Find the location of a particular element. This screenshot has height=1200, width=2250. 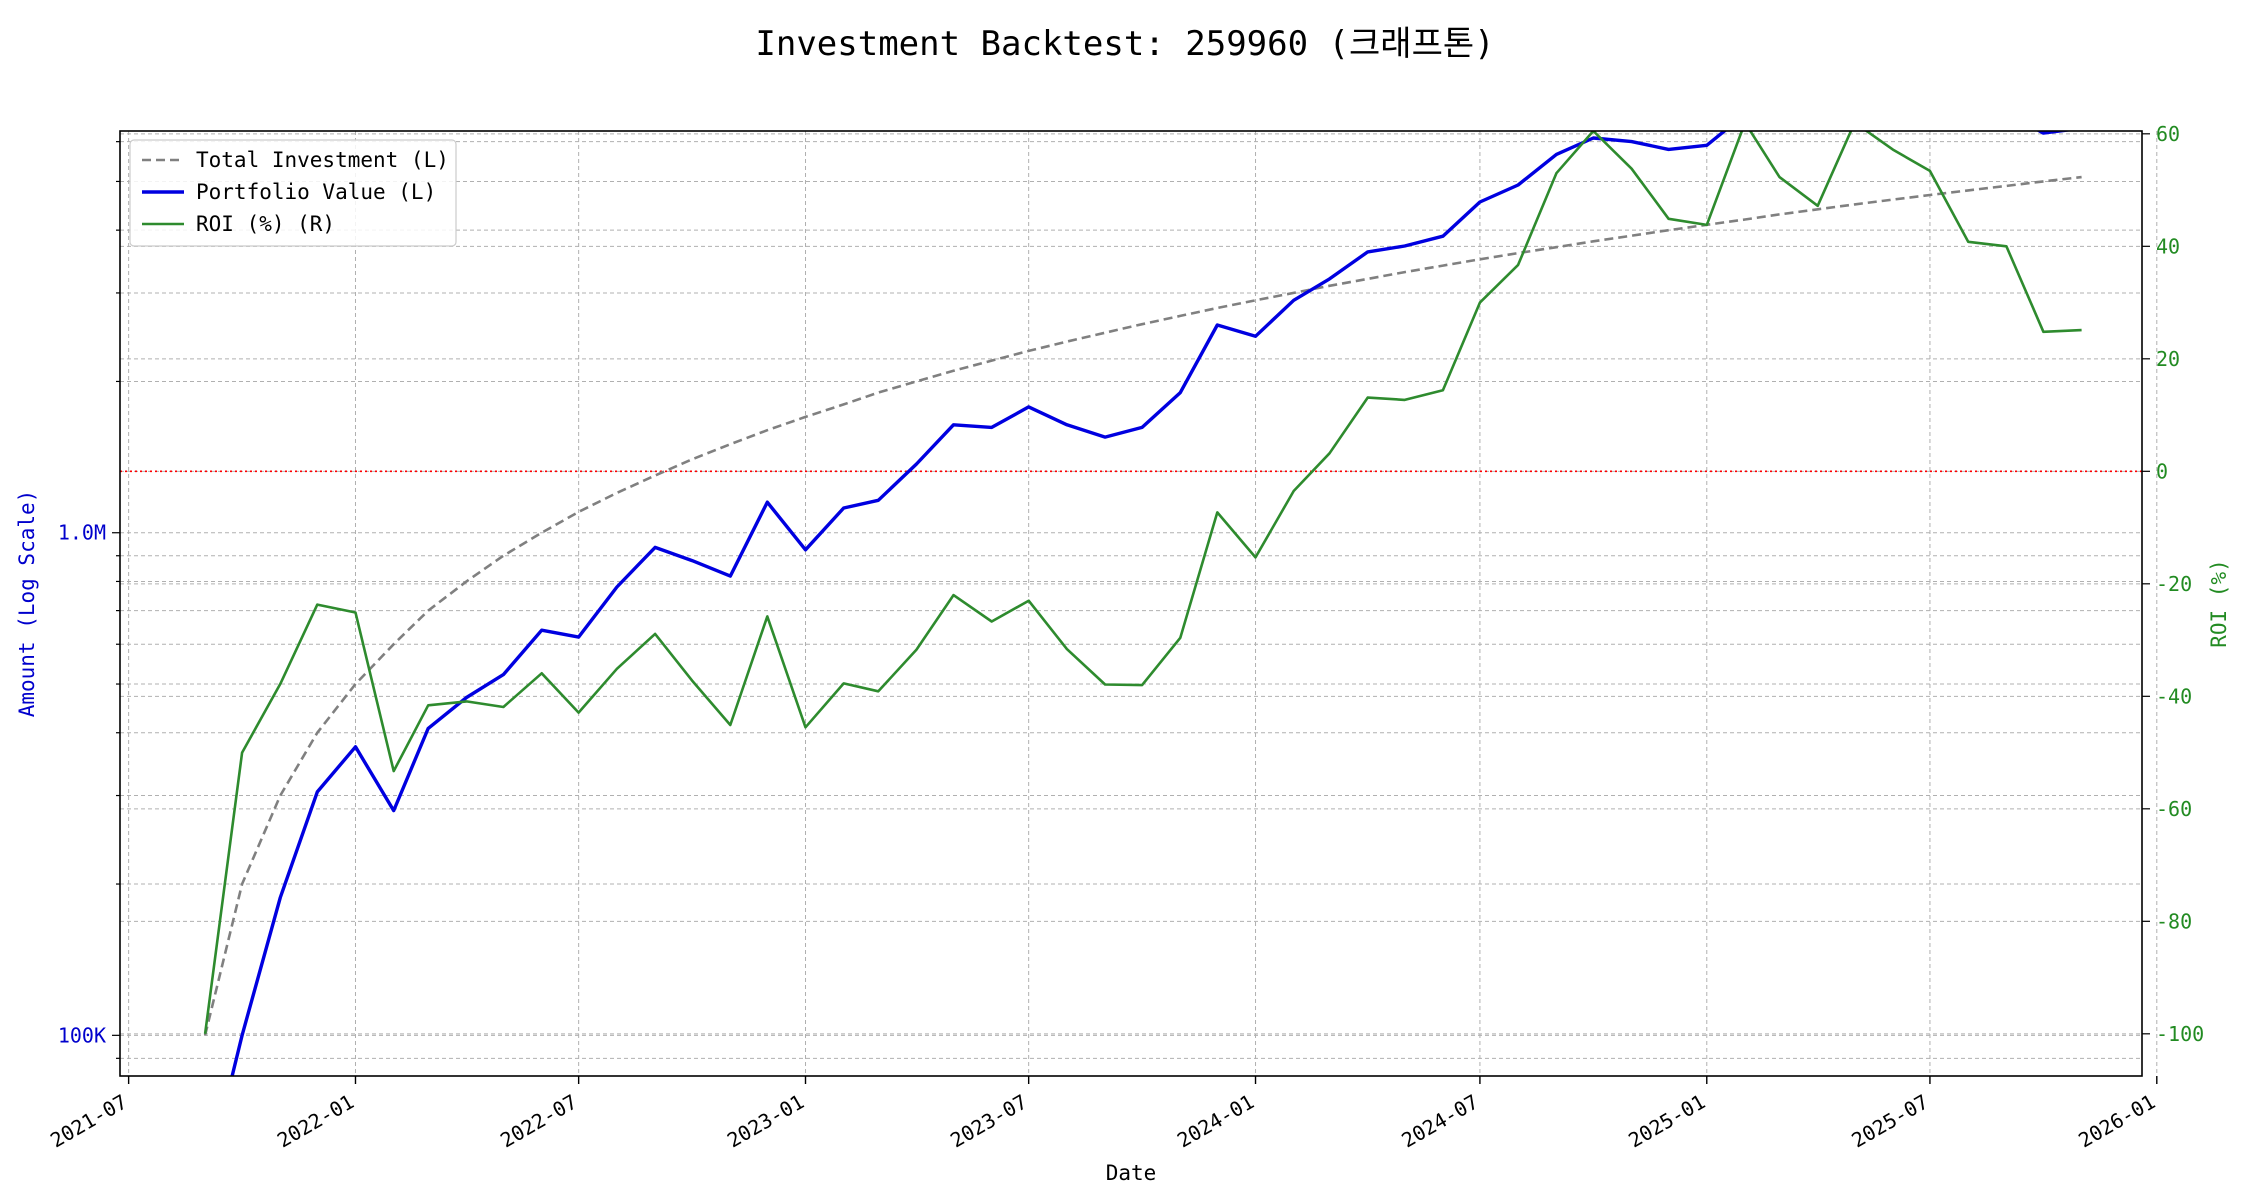

legend-entry-roi: ROI (%) (R) is located at coordinates (265, 224).